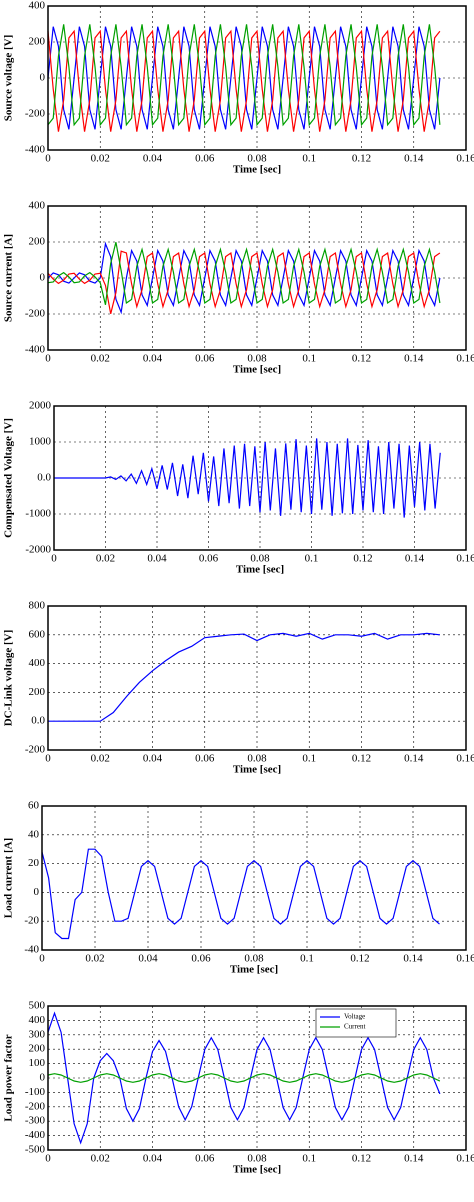 The width and height of the screenshot is (474, 1202). I want to click on y-tick-label: 60, so click(34, 806).